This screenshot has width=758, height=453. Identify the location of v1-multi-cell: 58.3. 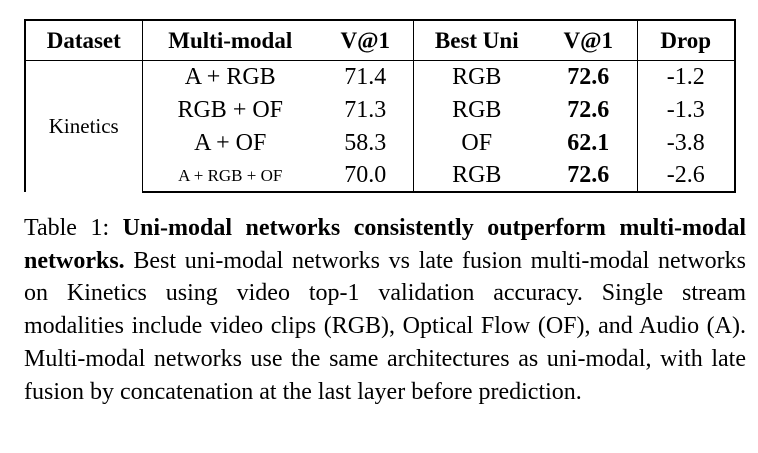
(365, 142).